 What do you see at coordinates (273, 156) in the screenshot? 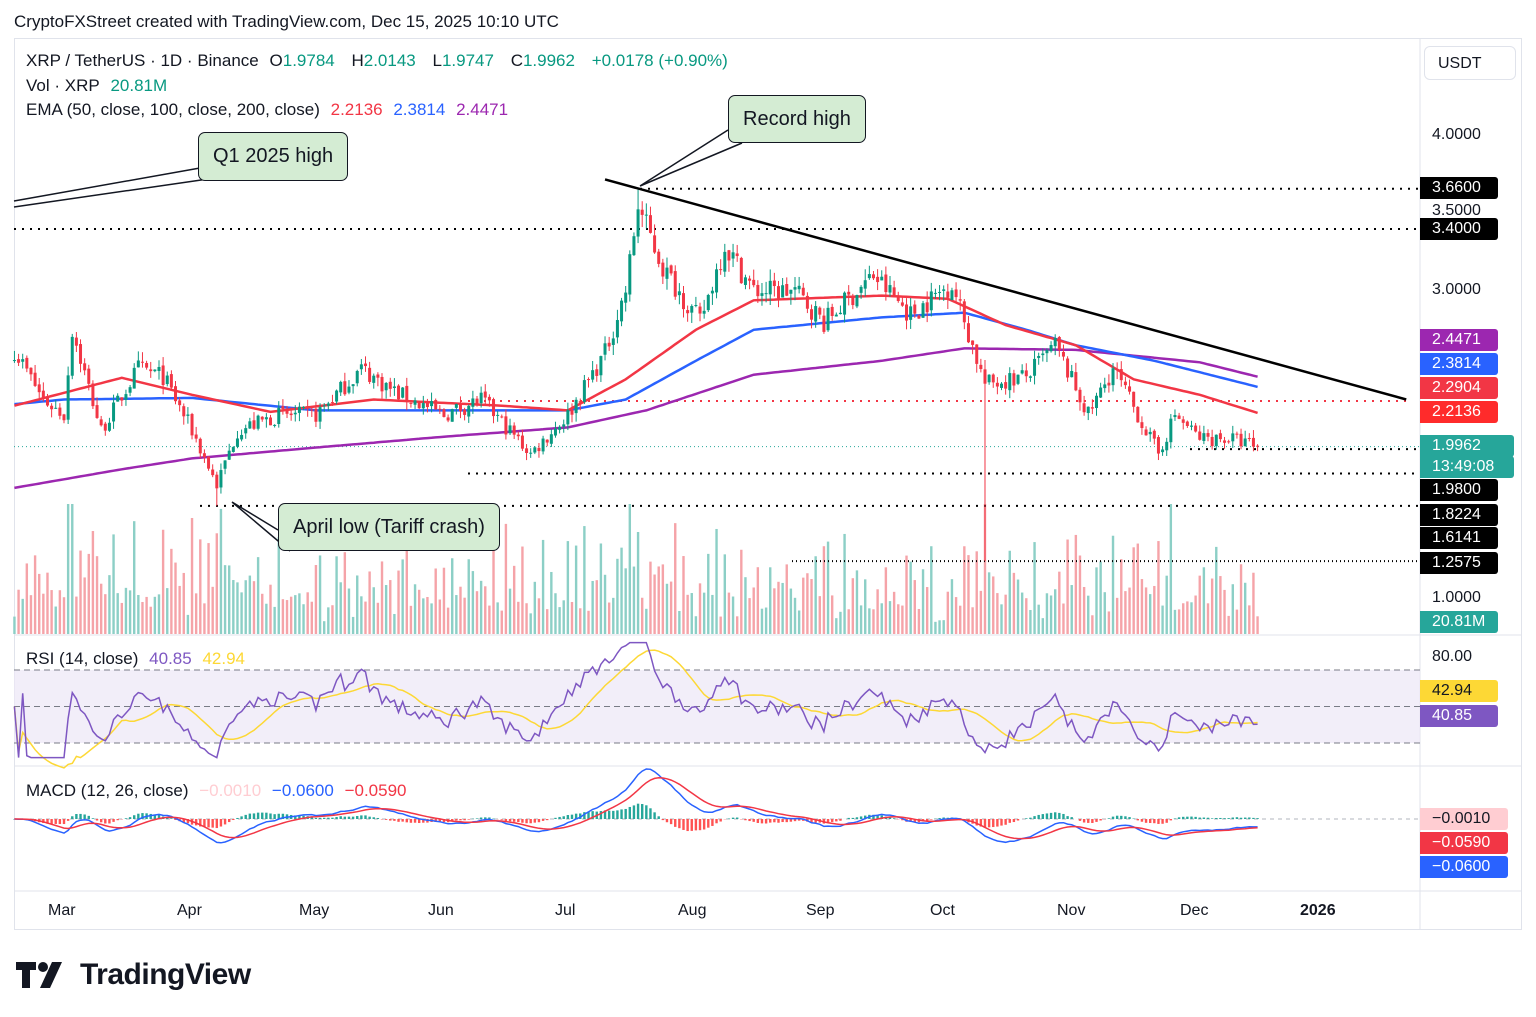
I see `annotation-q1-high: Q1 2025 high` at bounding box center [273, 156].